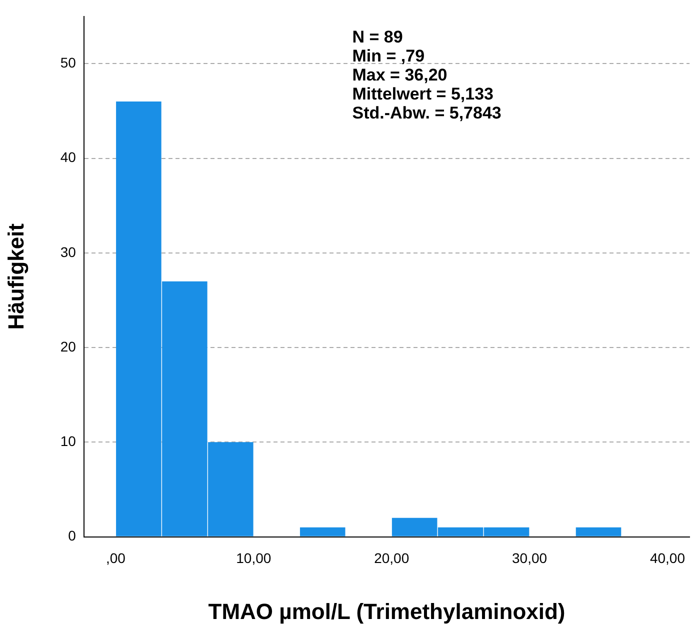  What do you see at coordinates (68, 62) in the screenshot?
I see `y-tick-label: 50` at bounding box center [68, 62].